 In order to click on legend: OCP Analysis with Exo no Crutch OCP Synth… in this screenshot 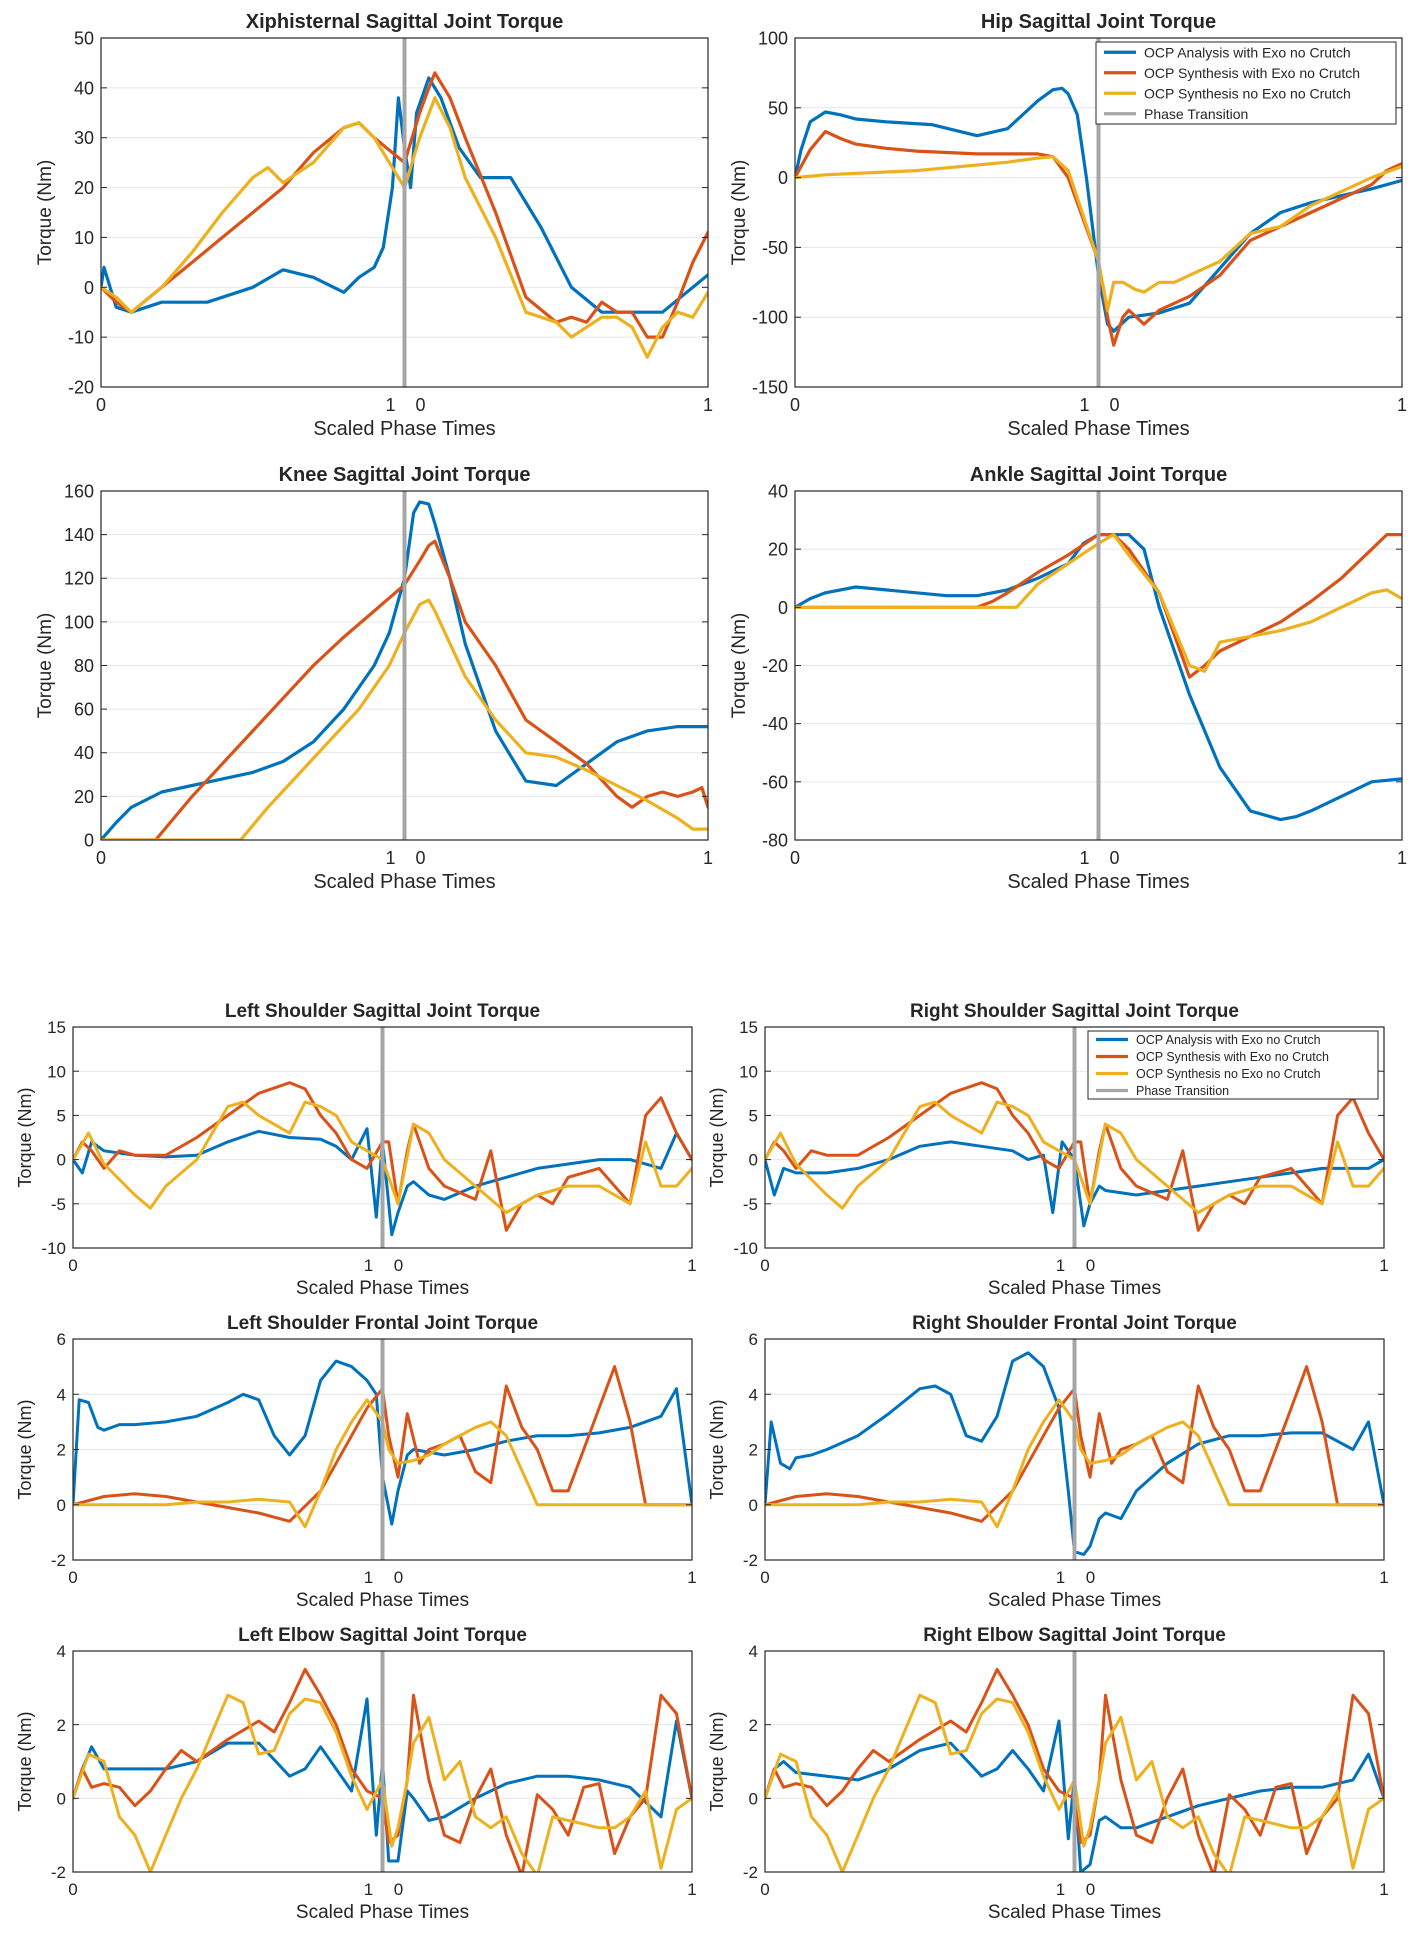, I will do `click(1246, 83)`.